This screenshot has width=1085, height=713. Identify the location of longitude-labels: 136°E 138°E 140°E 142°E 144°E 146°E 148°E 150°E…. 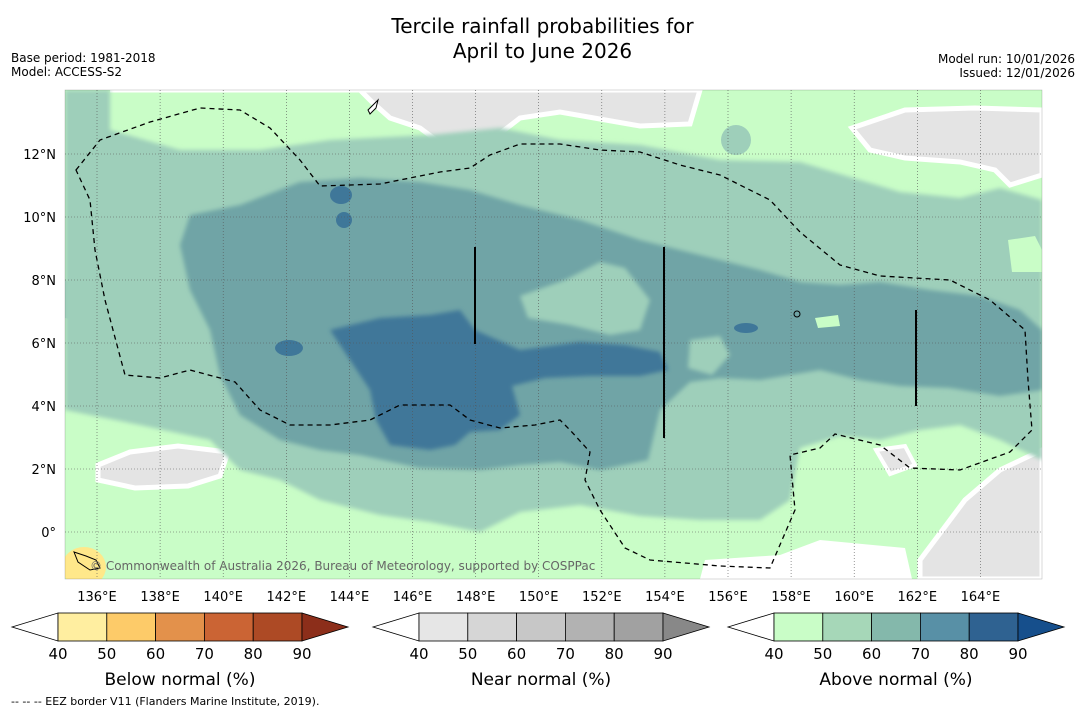
(538, 597).